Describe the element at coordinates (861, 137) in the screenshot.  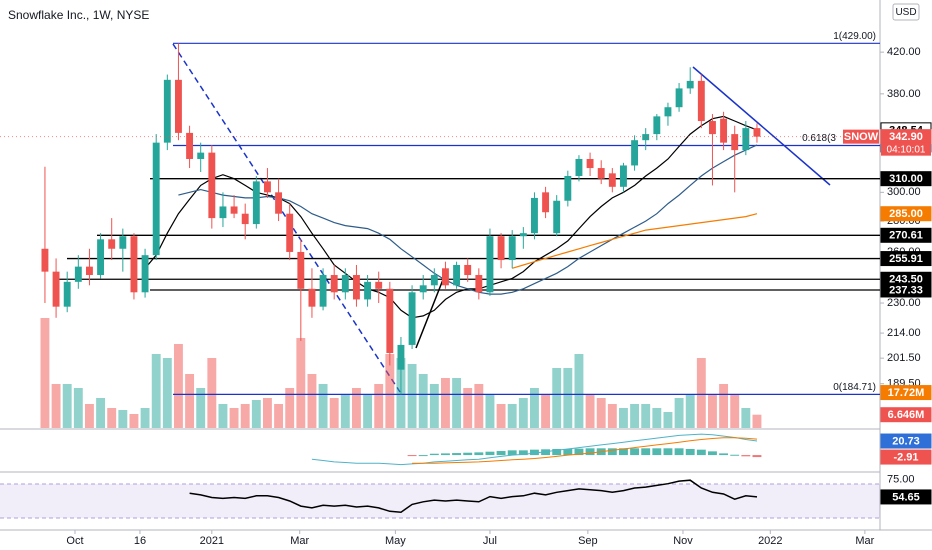
I see `symbol-tag: SNOW` at that location.